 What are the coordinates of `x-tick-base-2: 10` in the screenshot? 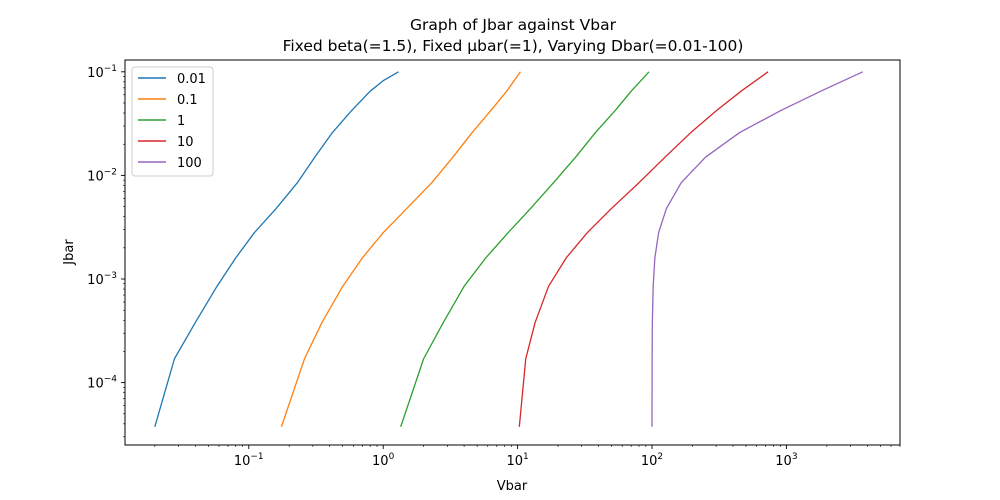 It's located at (514, 461).